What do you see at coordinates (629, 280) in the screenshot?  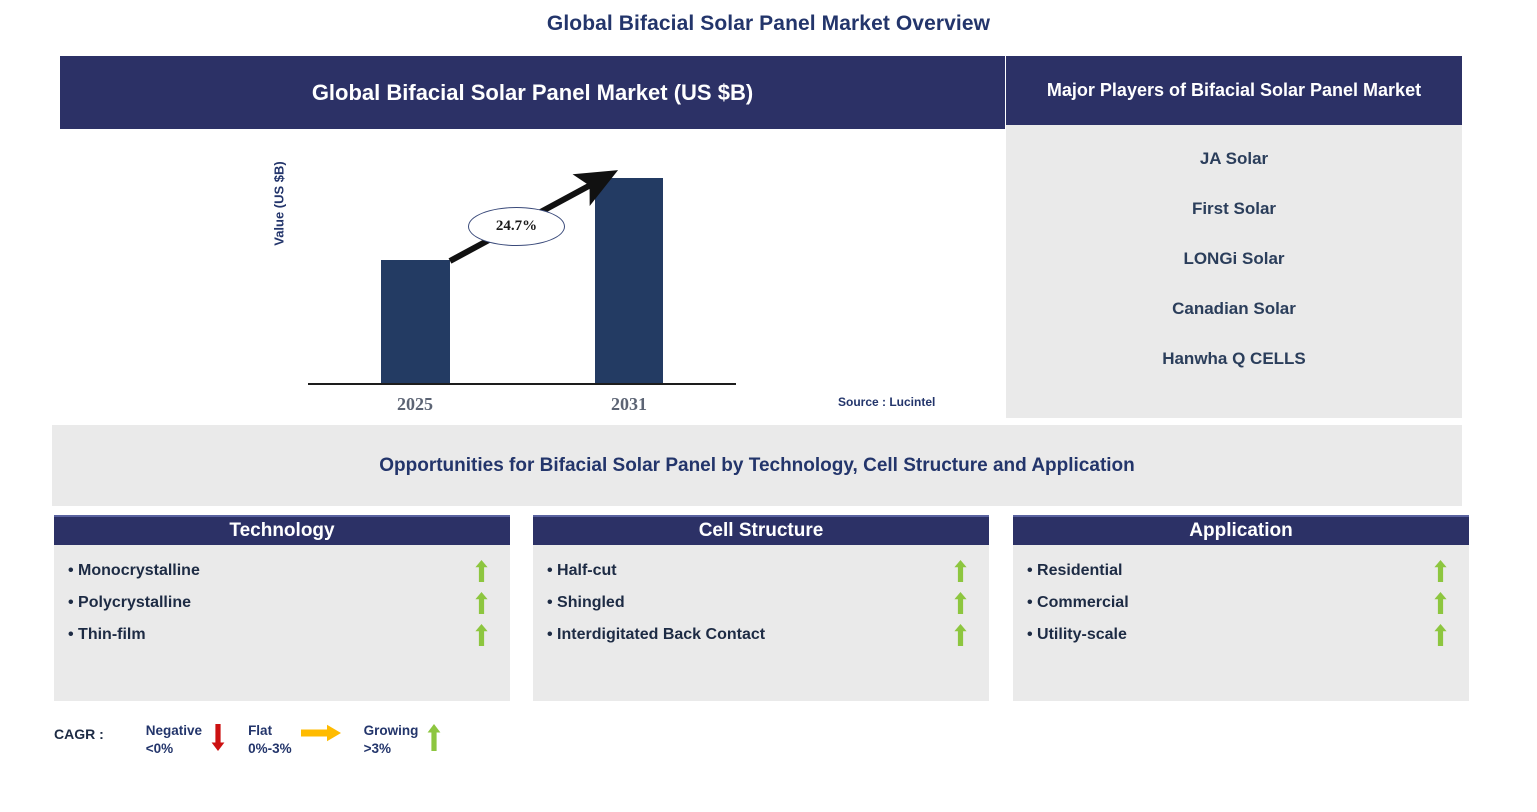 I see `bar-2031` at bounding box center [629, 280].